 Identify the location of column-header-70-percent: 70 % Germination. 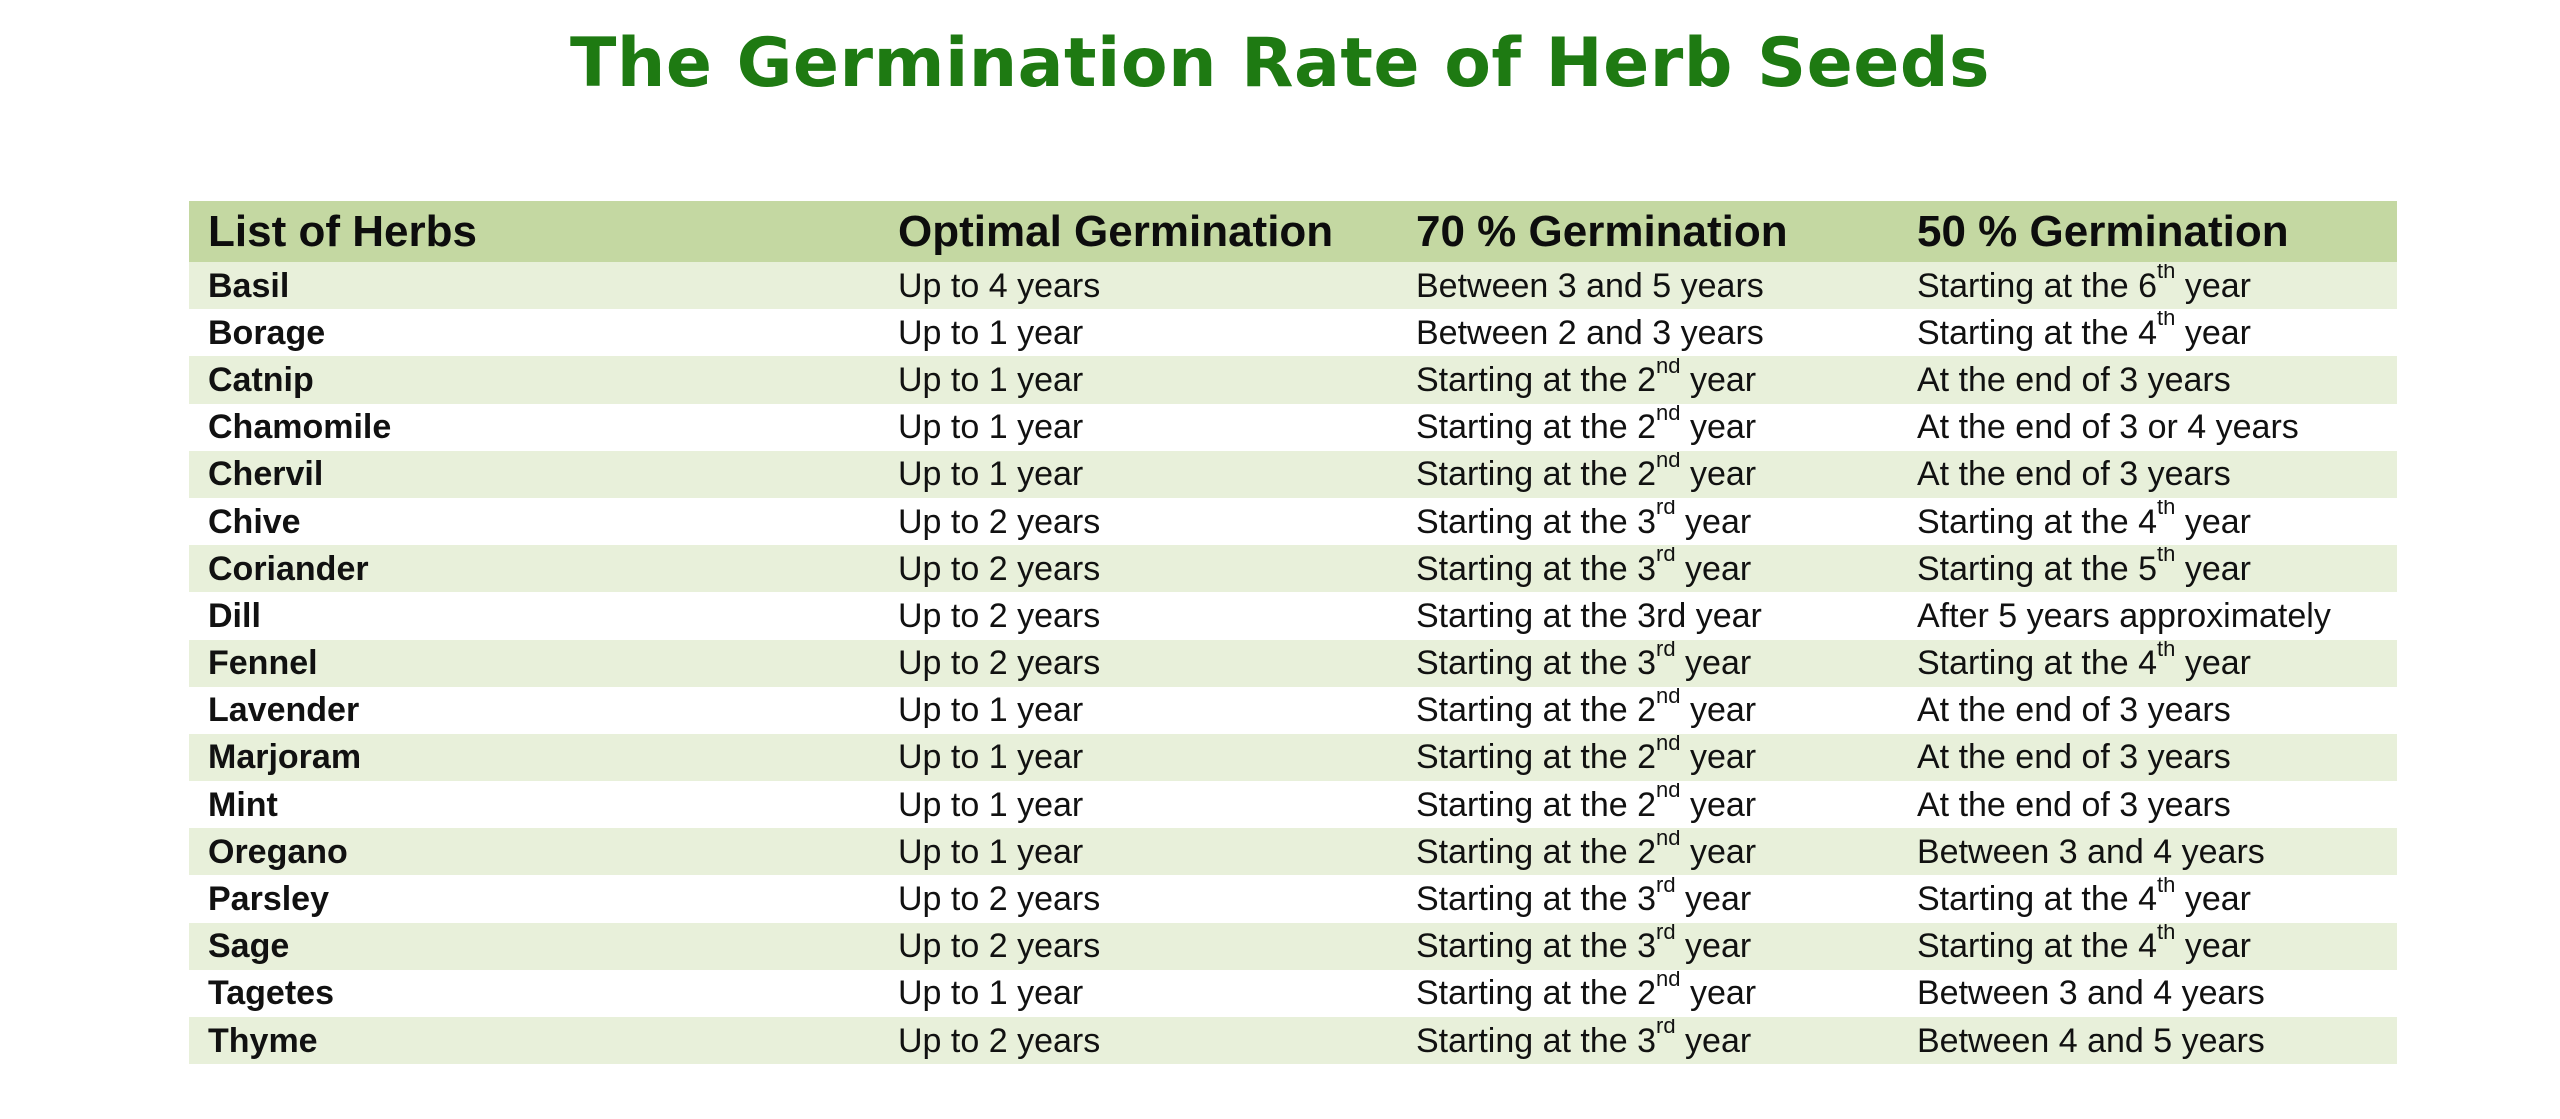
(1602, 231).